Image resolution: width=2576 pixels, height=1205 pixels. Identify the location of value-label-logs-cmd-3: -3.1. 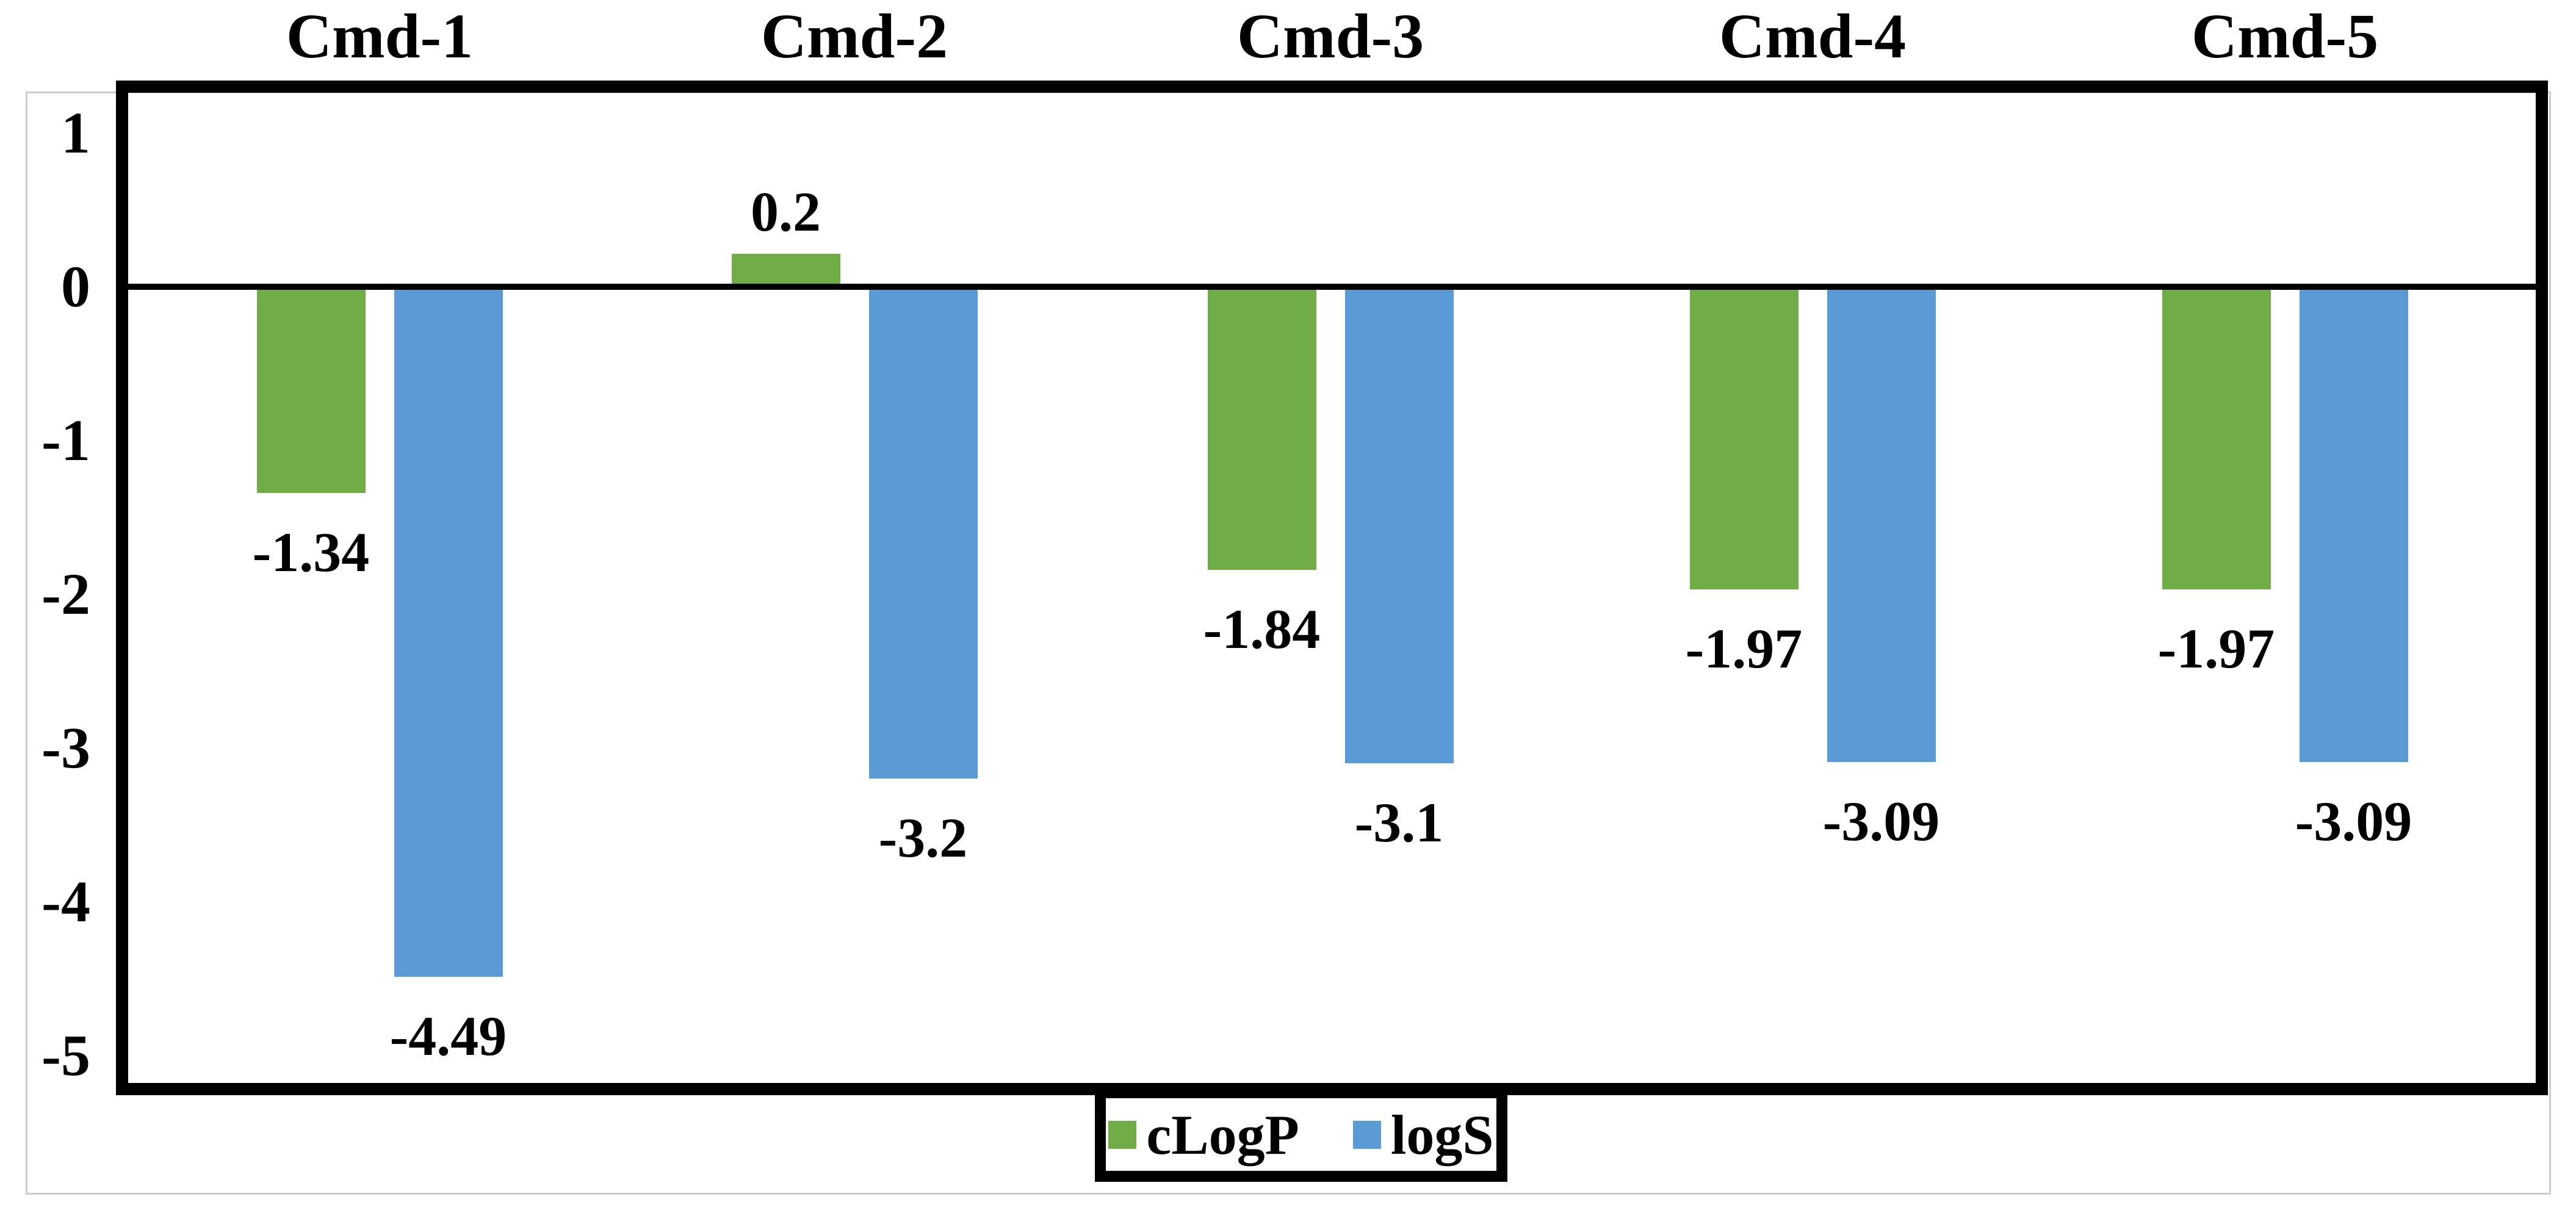
(1399, 823).